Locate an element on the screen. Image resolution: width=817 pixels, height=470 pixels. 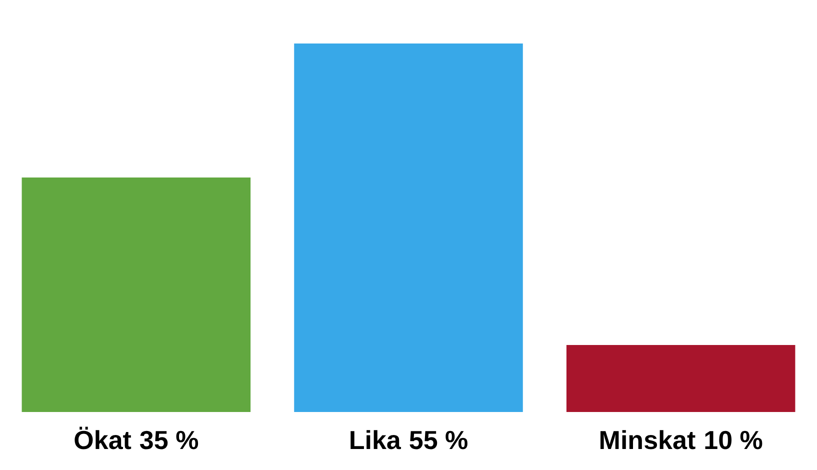
x-tick-label: Lika is located at coordinates (375, 440).